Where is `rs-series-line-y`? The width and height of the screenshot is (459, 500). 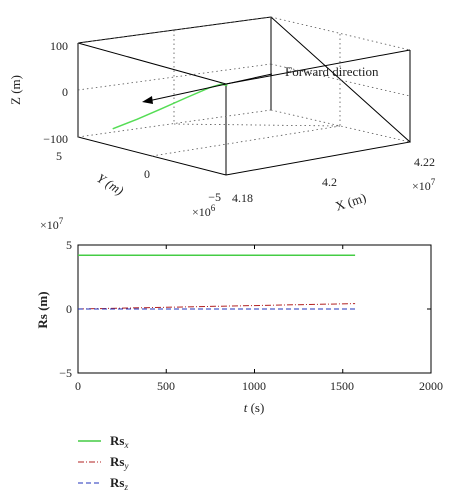
rs-series-line-y is located at coordinates (216, 306).